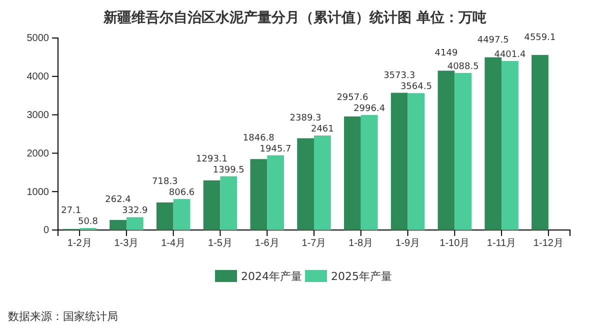 This screenshot has height=330, width=590. I want to click on chart-title: 新疆维吾尔自治区水泥产量分月（累计值）统计图 单位：万吨, so click(294, 17).